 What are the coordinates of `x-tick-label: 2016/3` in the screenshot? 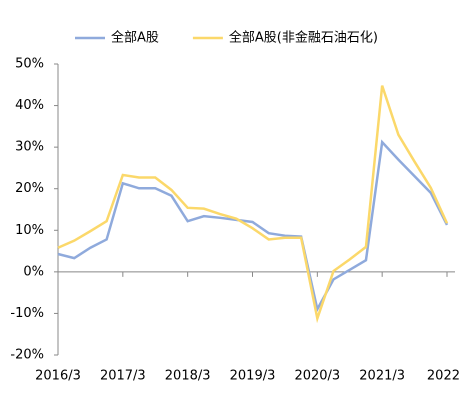 It's located at (58, 376).